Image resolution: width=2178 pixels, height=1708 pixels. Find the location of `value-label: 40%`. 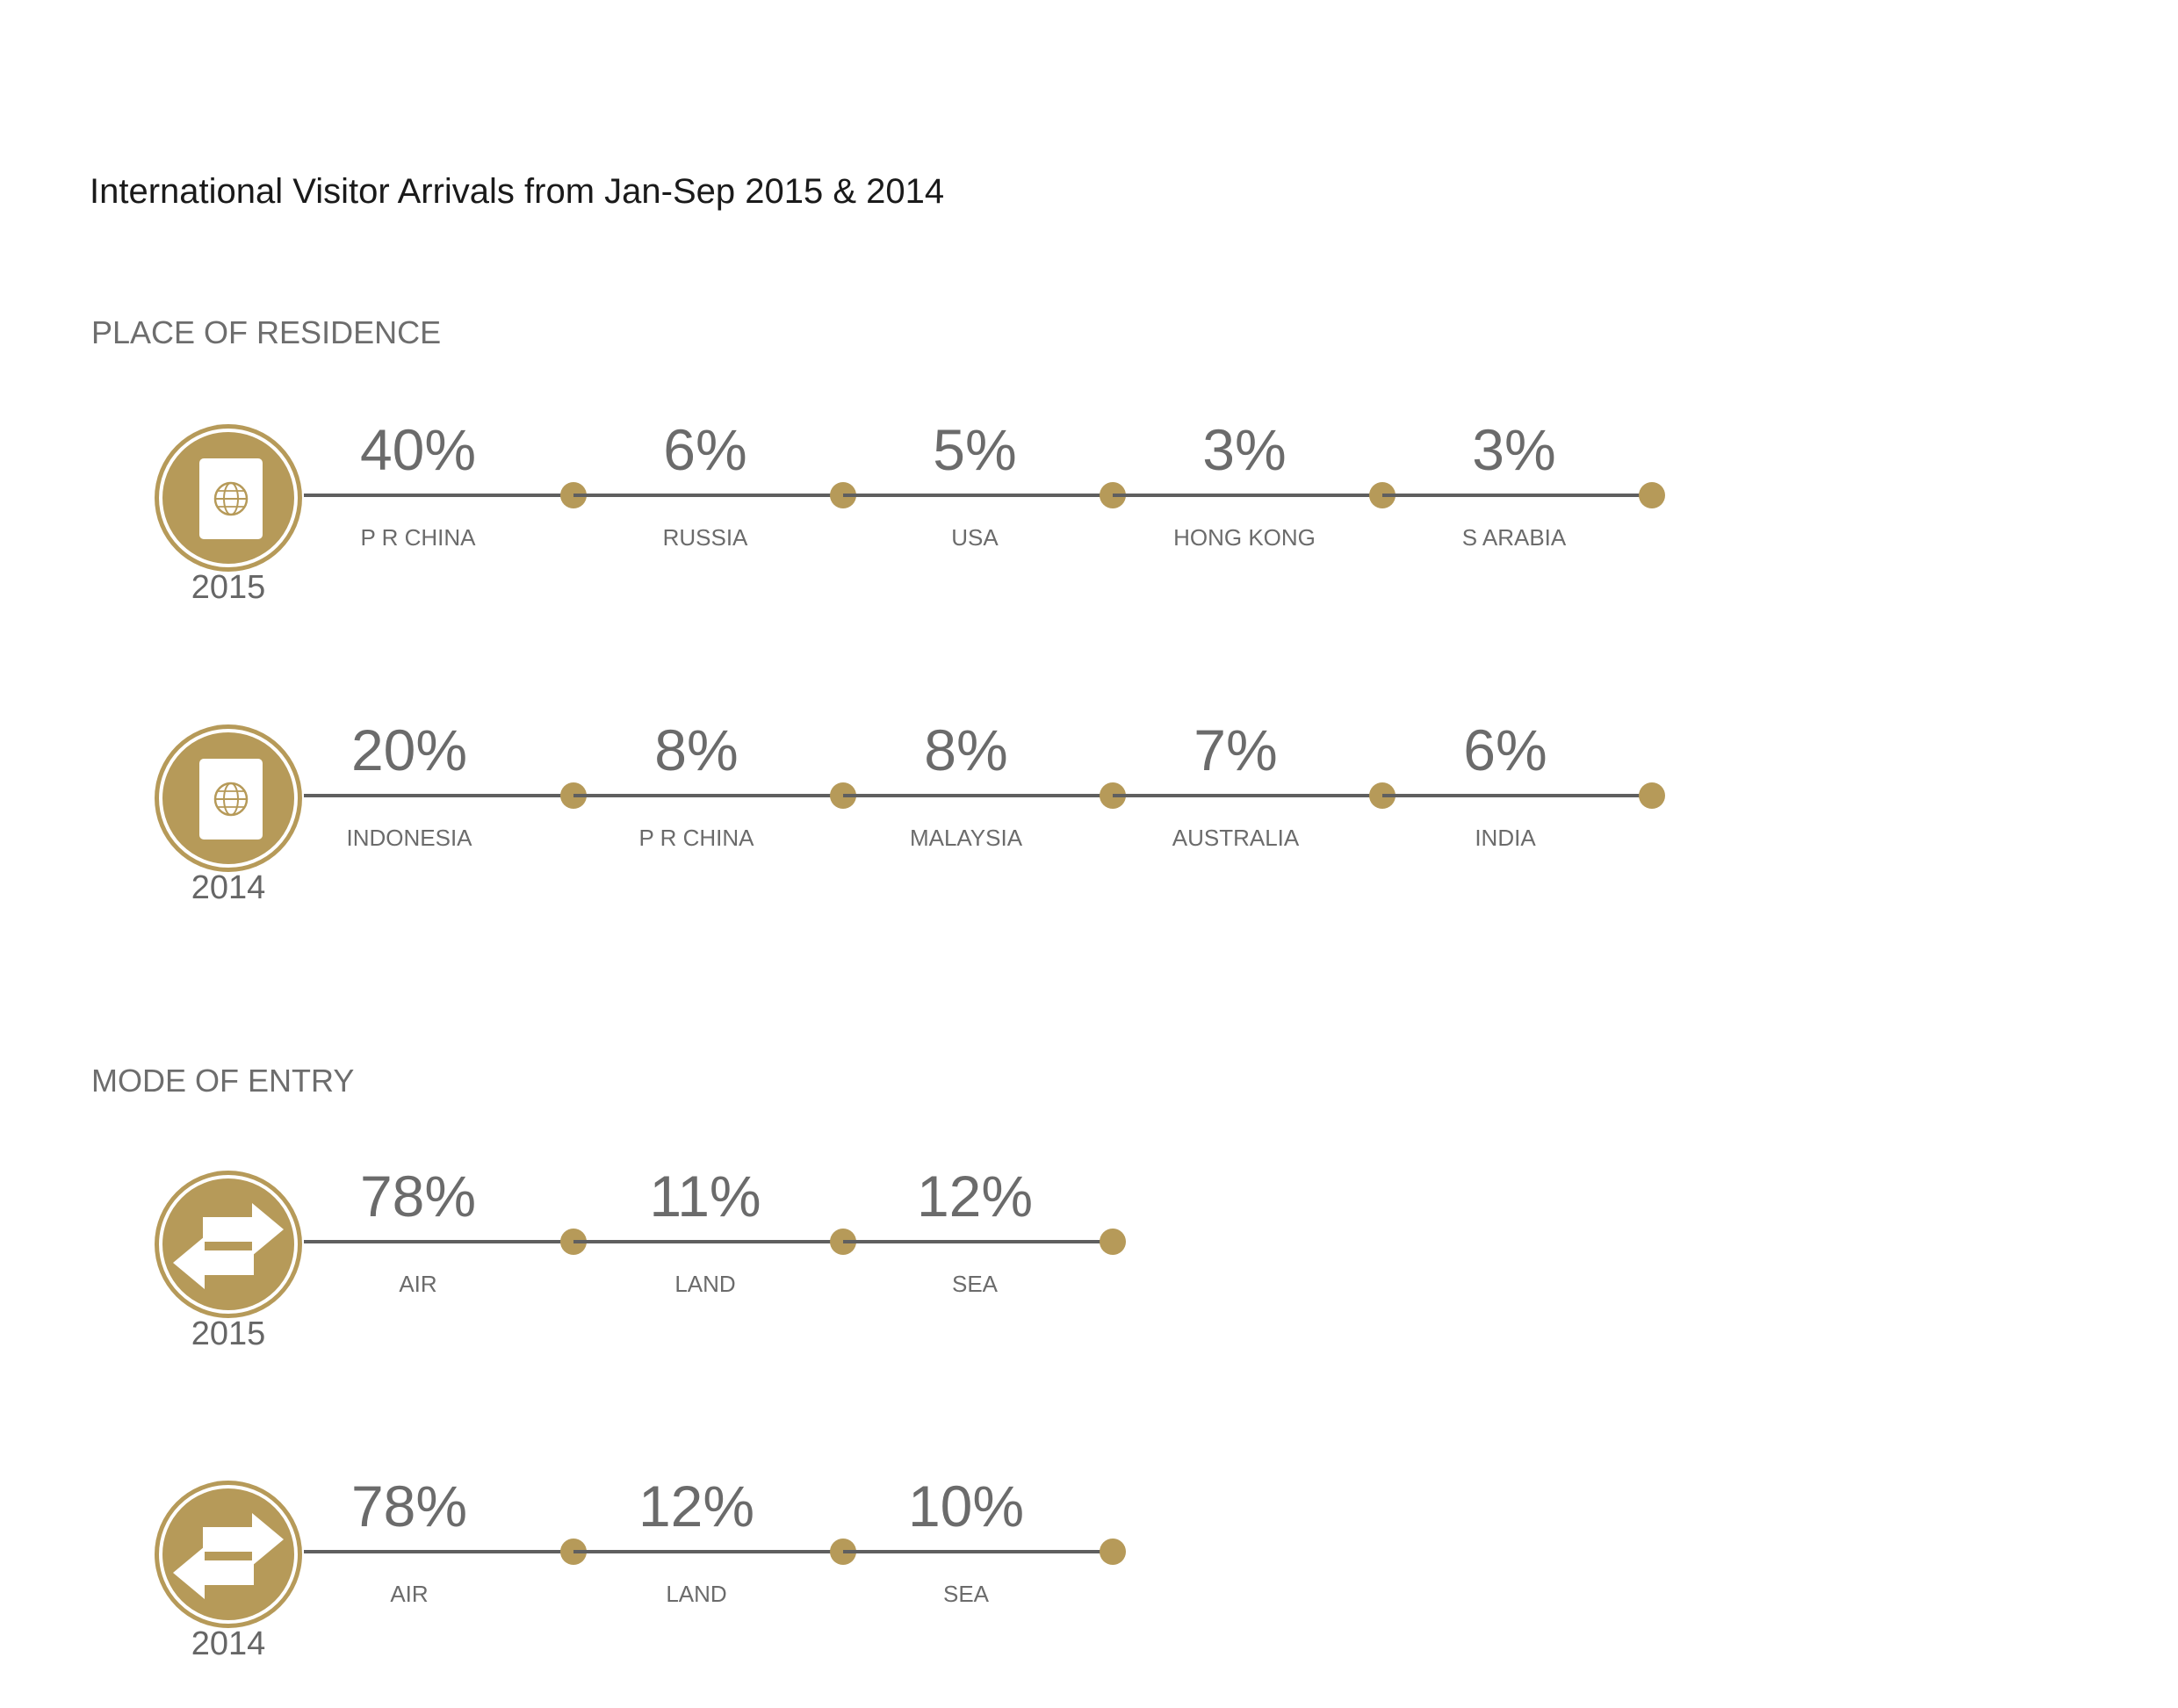

value-label: 40% is located at coordinates (418, 449).